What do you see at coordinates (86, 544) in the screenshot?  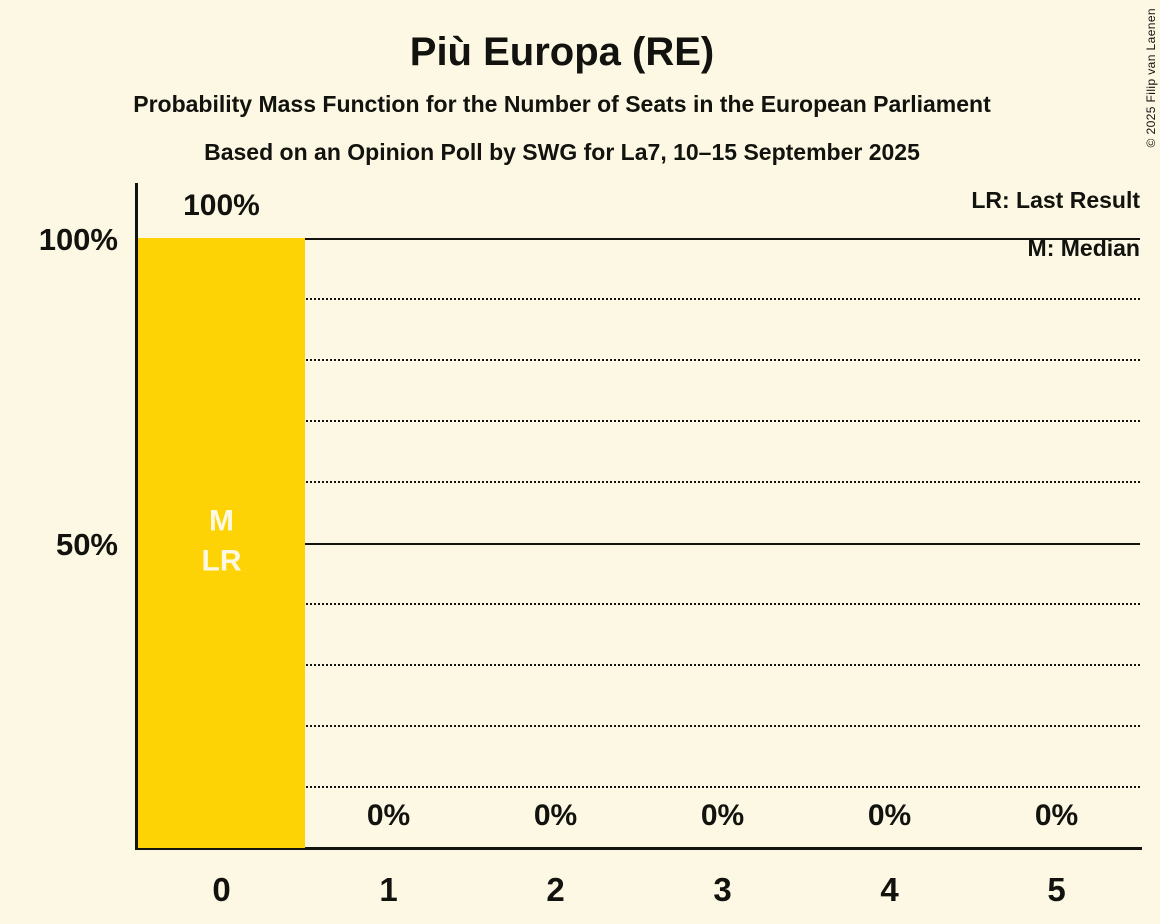 I see `y-tick-label-50: 50%` at bounding box center [86, 544].